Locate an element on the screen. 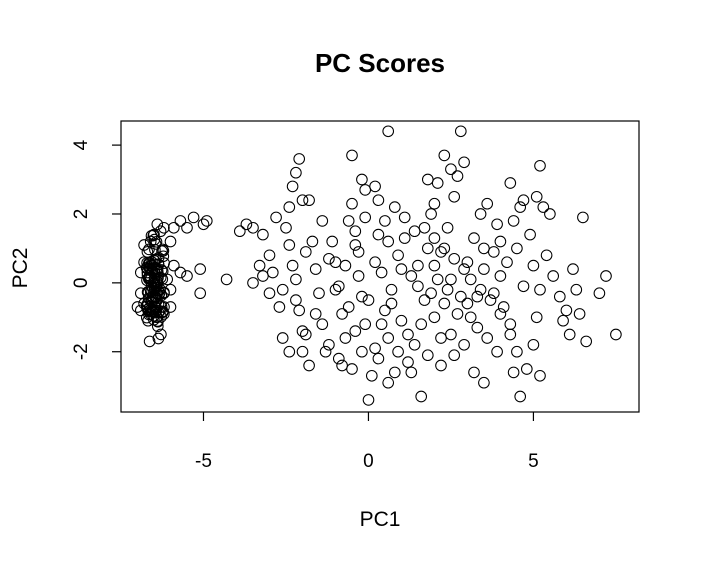 This screenshot has width=702, height=566. x-tick-label: -5 is located at coordinates (203, 461).